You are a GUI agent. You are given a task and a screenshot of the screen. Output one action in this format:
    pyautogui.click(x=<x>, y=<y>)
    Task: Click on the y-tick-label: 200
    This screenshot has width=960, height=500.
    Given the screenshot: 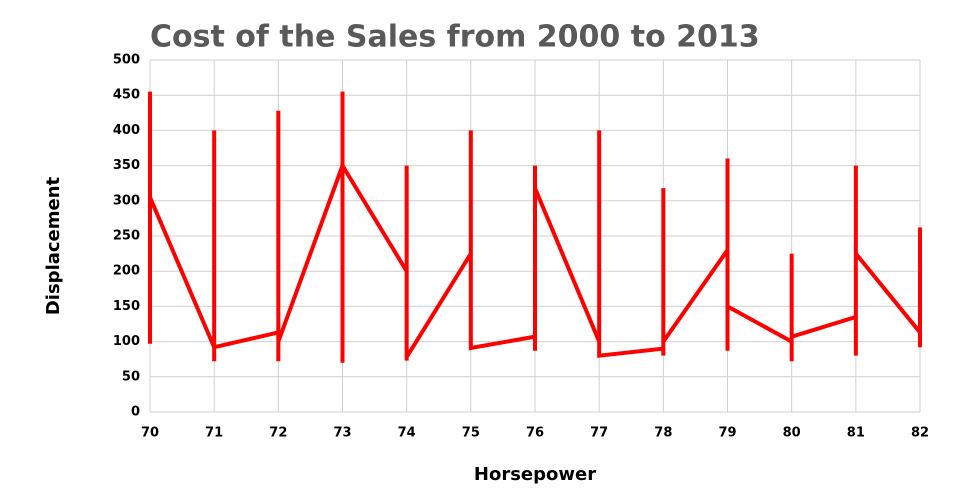 What is the action you would take?
    pyautogui.click(x=126, y=271)
    